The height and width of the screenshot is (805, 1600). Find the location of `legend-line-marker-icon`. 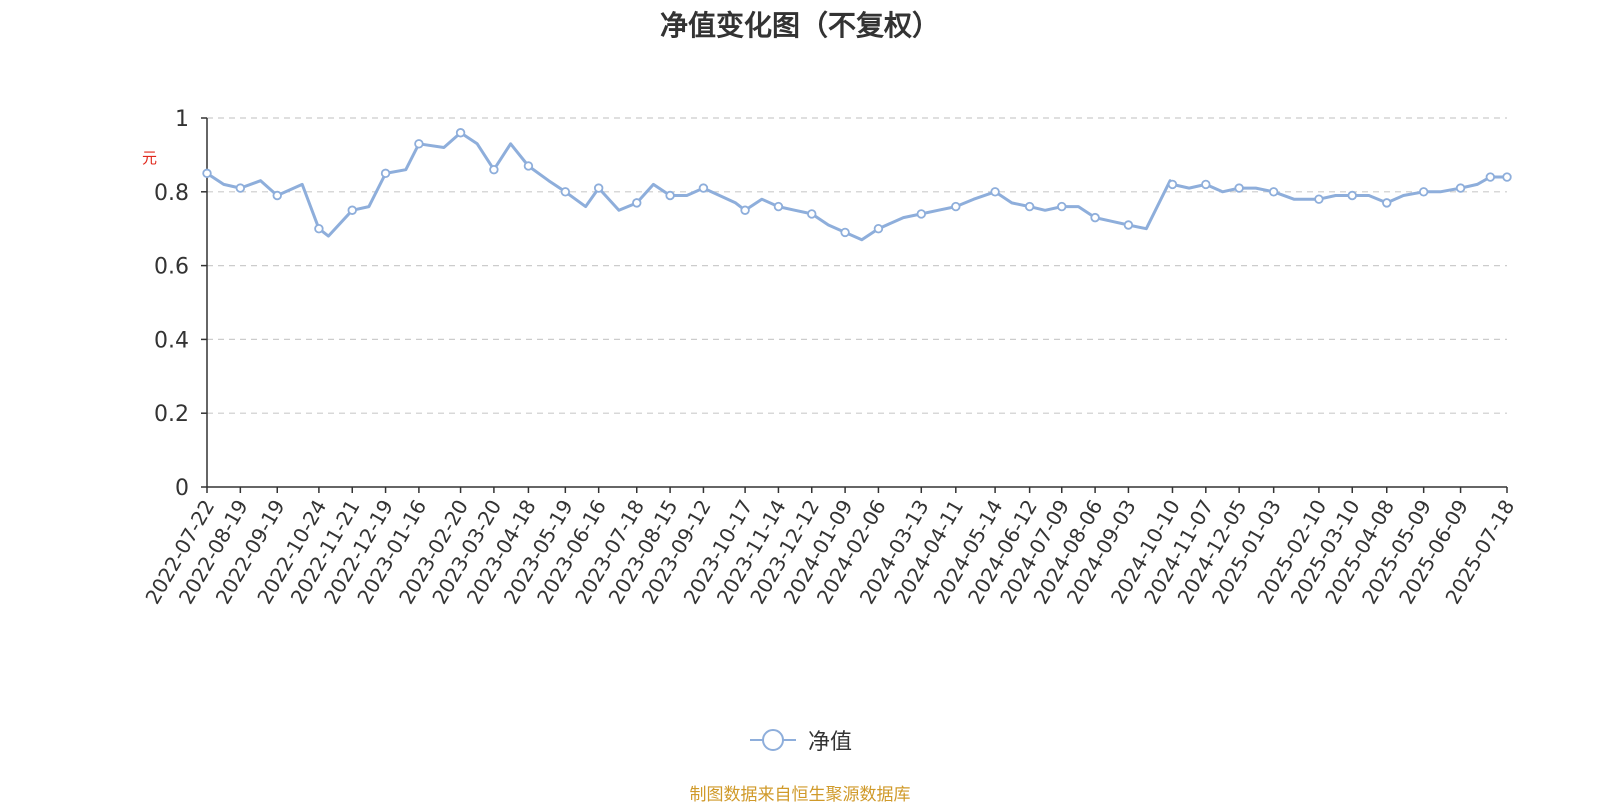

legend-line-marker-icon is located at coordinates (773, 740).